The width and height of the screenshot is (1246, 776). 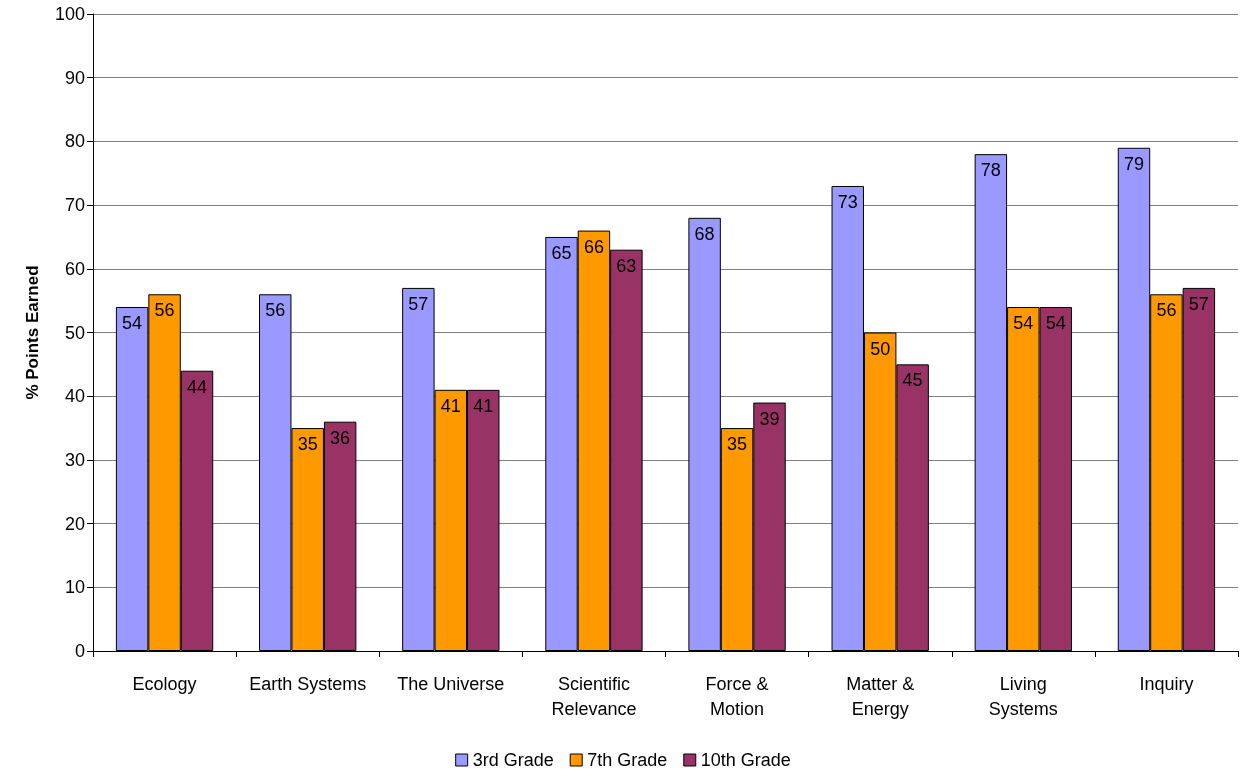 I want to click on data-label: 78, so click(x=990, y=170).